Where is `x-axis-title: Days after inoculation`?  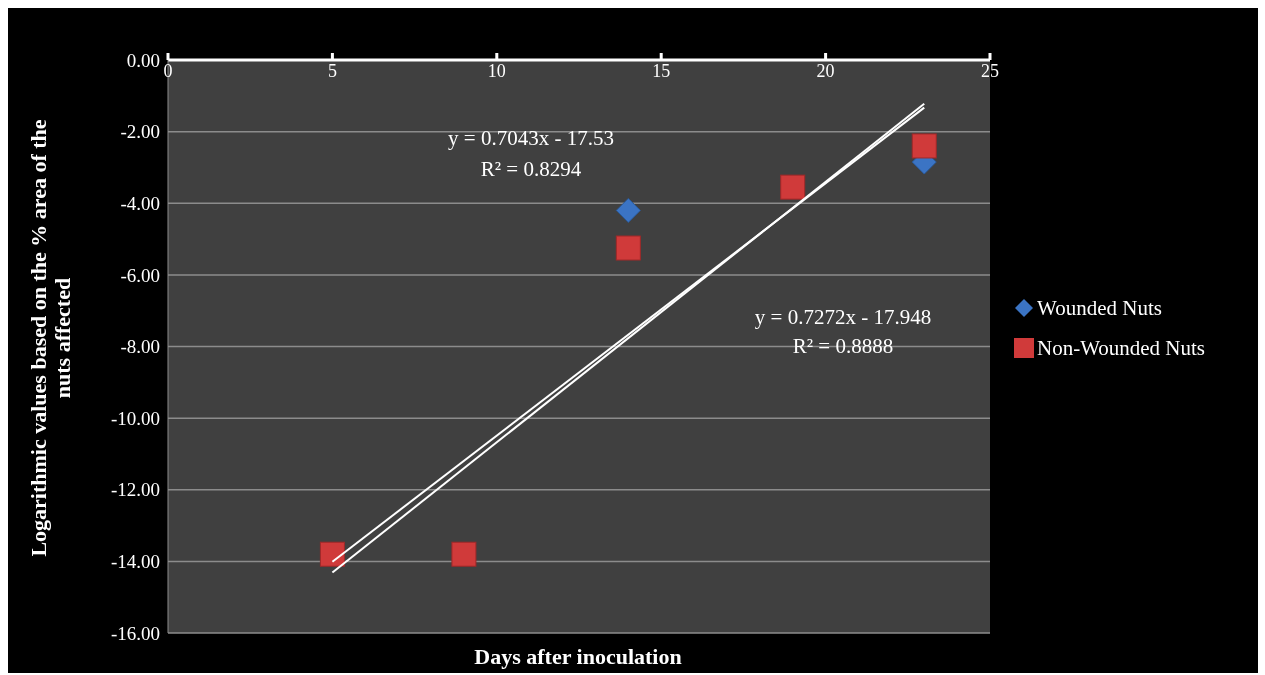 x-axis-title: Days after inoculation is located at coordinates (578, 657).